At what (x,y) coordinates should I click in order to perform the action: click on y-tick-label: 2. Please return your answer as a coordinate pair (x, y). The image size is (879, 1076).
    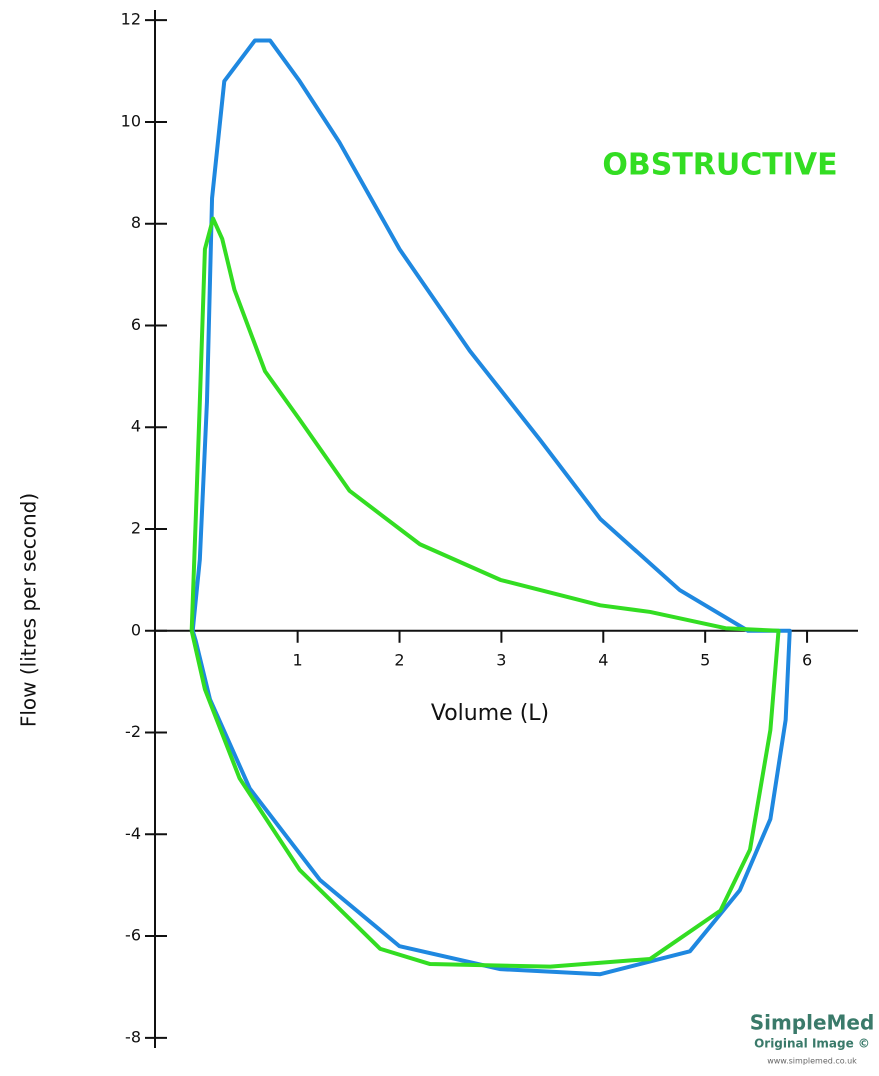
    Looking at the image, I should click on (136, 528).